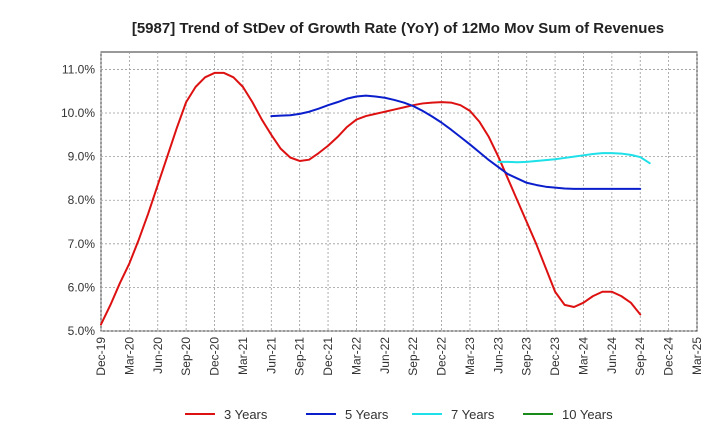 This screenshot has width=720, height=440. What do you see at coordinates (300, 356) in the screenshot?
I see `x-tick-label: Sep-21` at bounding box center [300, 356].